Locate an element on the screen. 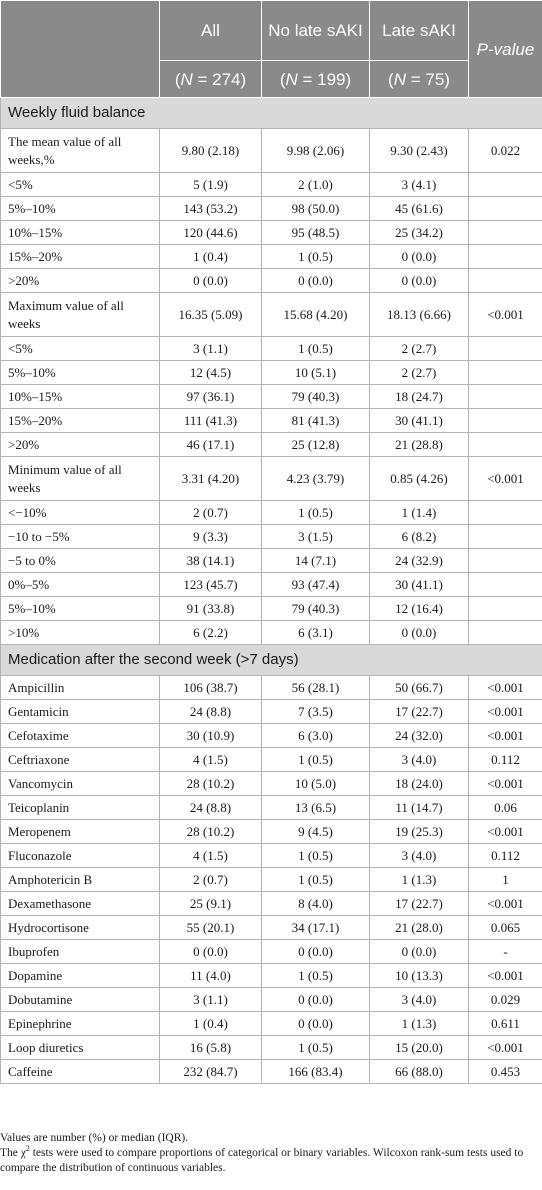  row-label: 10%–15% is located at coordinates (80, 396).